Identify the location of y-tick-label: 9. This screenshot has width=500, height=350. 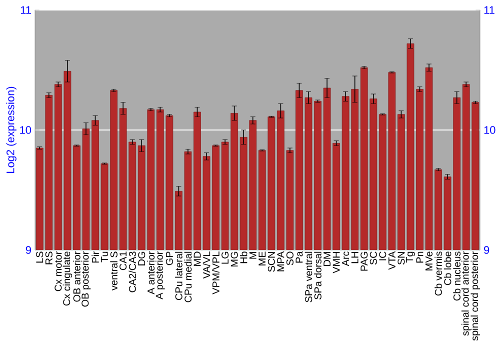
(28, 250).